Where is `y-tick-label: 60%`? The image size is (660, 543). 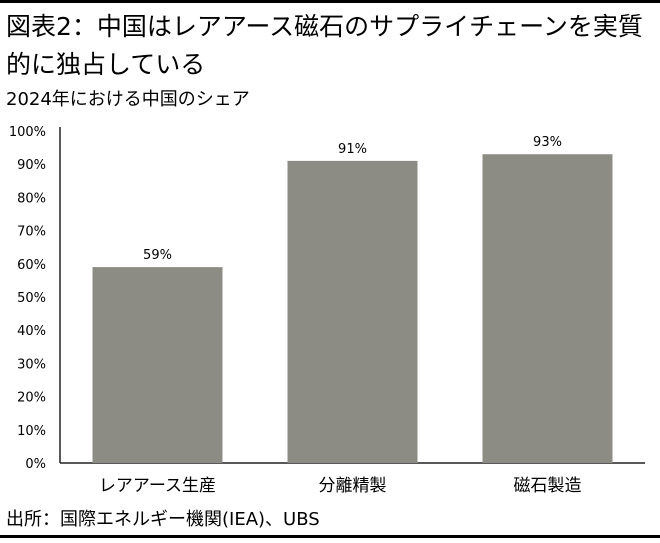
y-tick-label: 60% is located at coordinates (31, 265).